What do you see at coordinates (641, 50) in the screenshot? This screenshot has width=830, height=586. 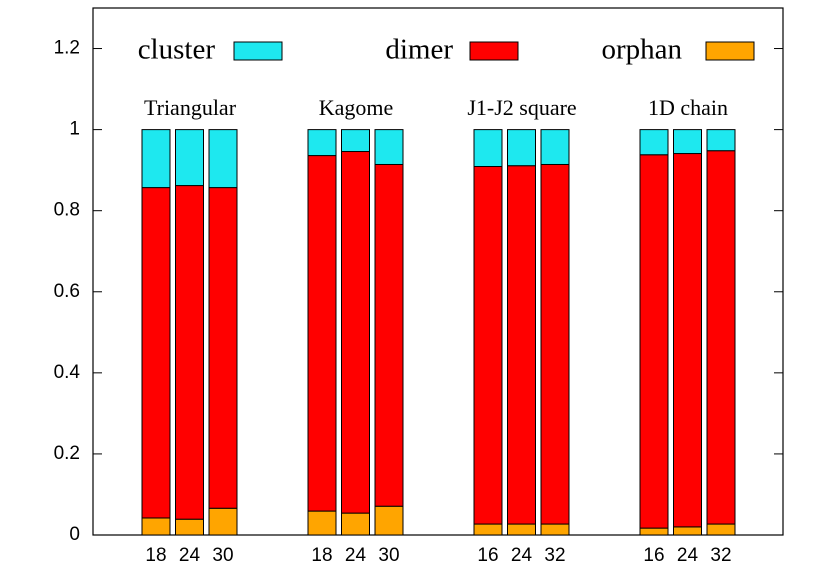 I see `legend-label: orphan` at bounding box center [641, 50].